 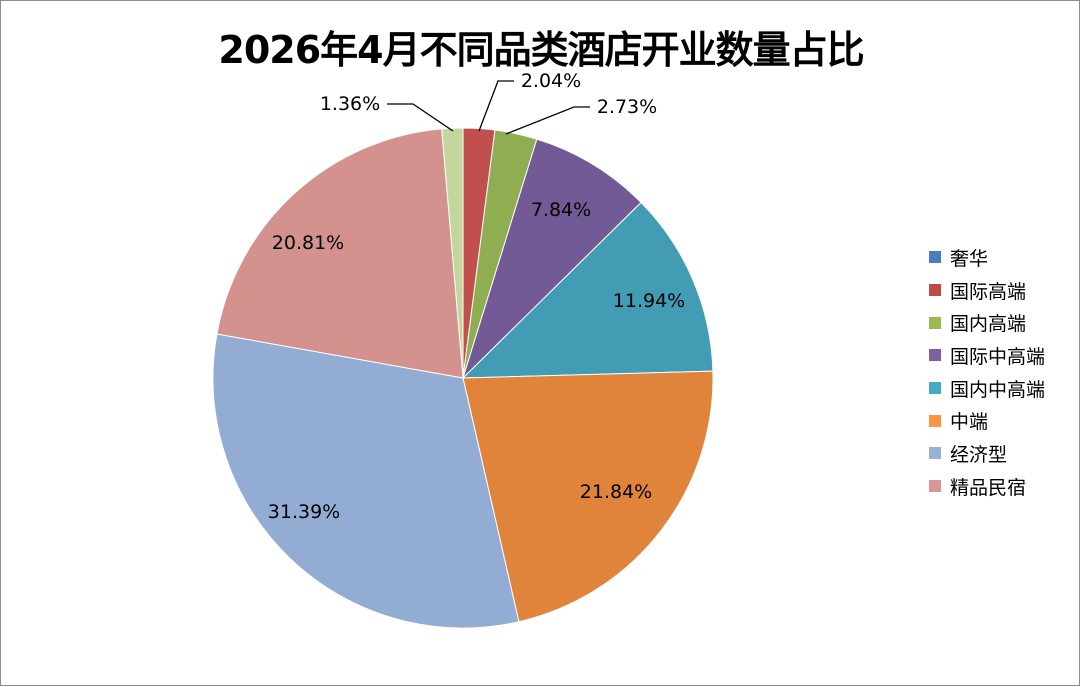 I want to click on legend-item: 奢华, so click(x=987, y=257).